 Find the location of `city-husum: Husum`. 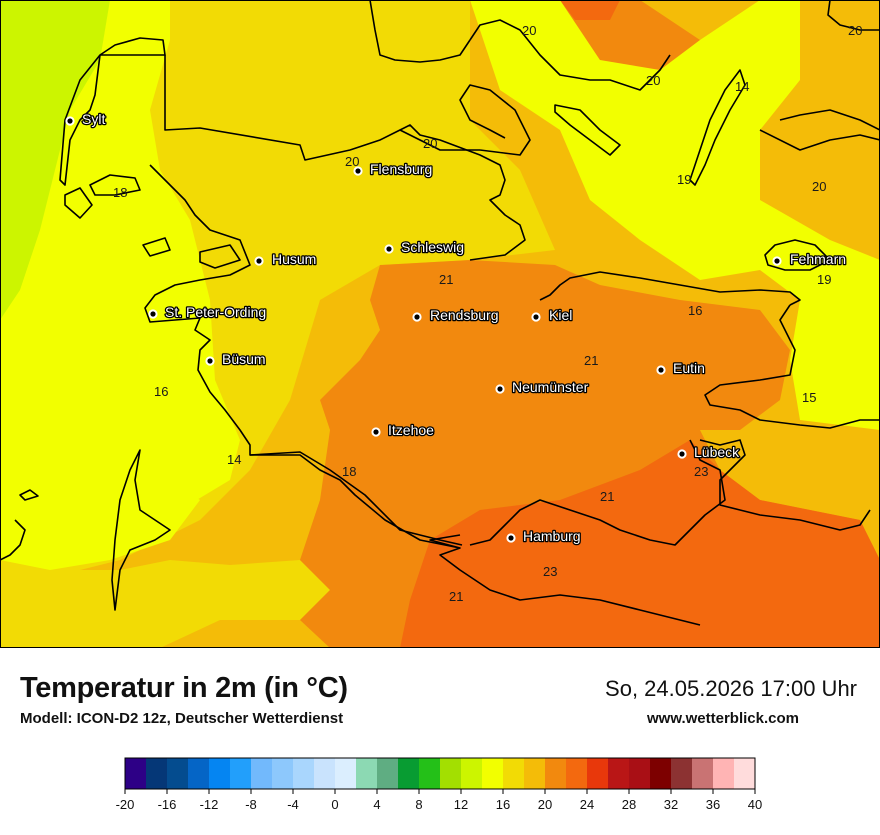

city-husum: Husum is located at coordinates (286, 259).